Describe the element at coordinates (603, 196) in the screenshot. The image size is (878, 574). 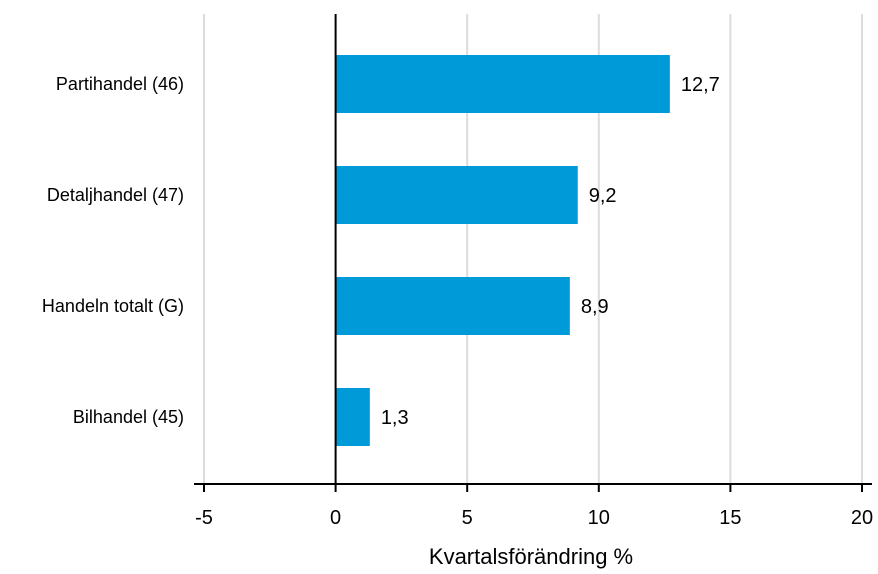
I see `value-label-1: 9,2` at that location.